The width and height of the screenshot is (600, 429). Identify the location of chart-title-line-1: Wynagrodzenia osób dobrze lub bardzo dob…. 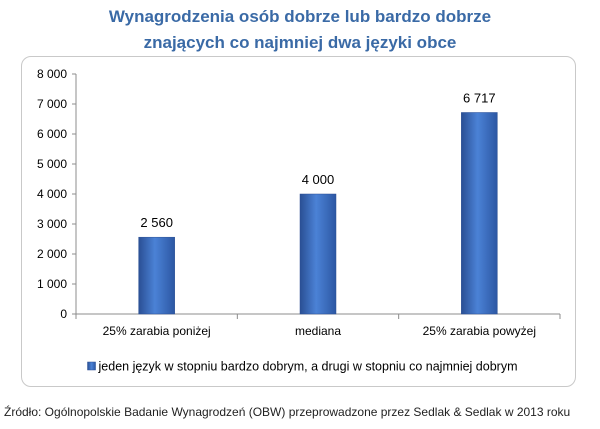
(300, 16).